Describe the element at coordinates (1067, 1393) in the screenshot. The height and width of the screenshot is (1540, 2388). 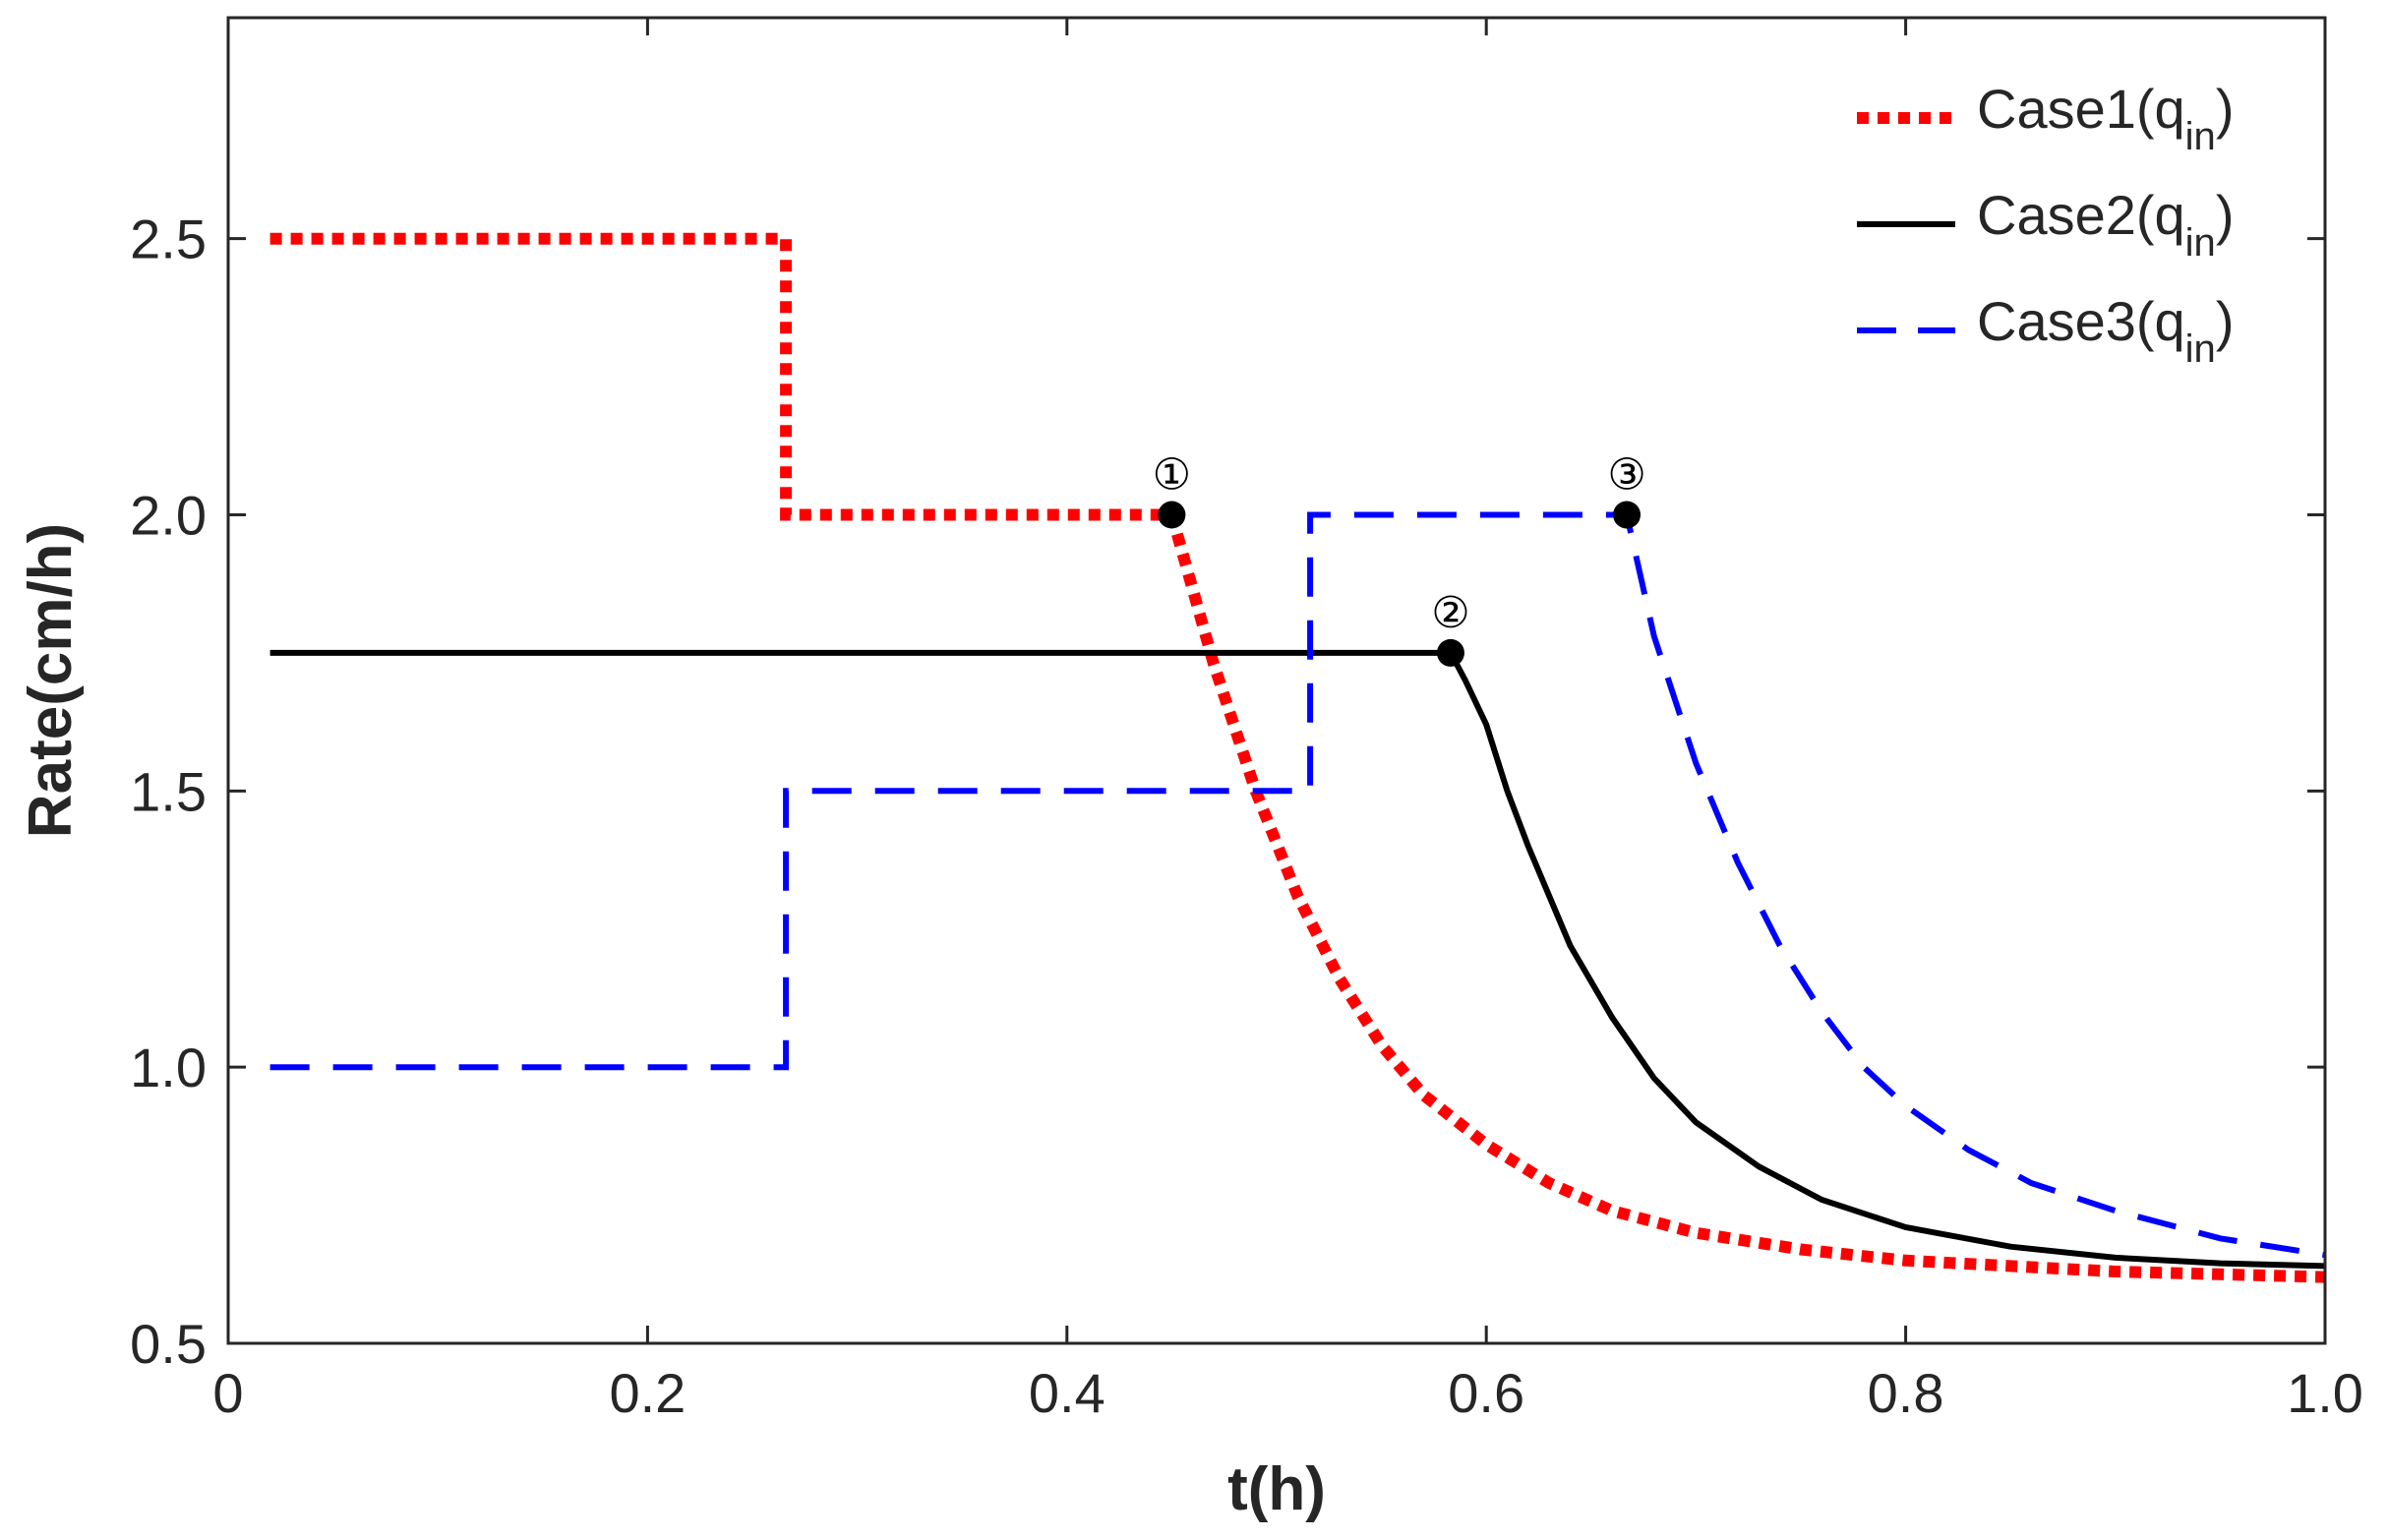
I see `x-tick-label: 0.4` at that location.